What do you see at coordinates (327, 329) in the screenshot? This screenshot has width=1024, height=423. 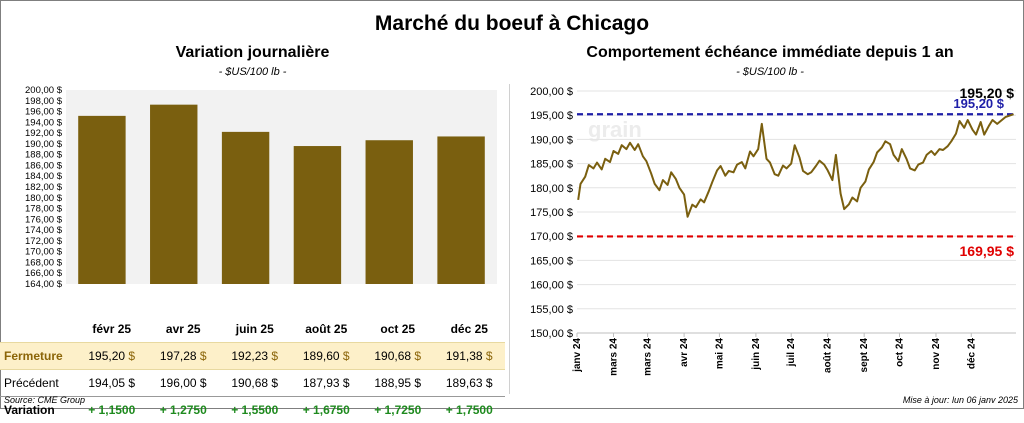 I see `table-header: août 25` at bounding box center [327, 329].